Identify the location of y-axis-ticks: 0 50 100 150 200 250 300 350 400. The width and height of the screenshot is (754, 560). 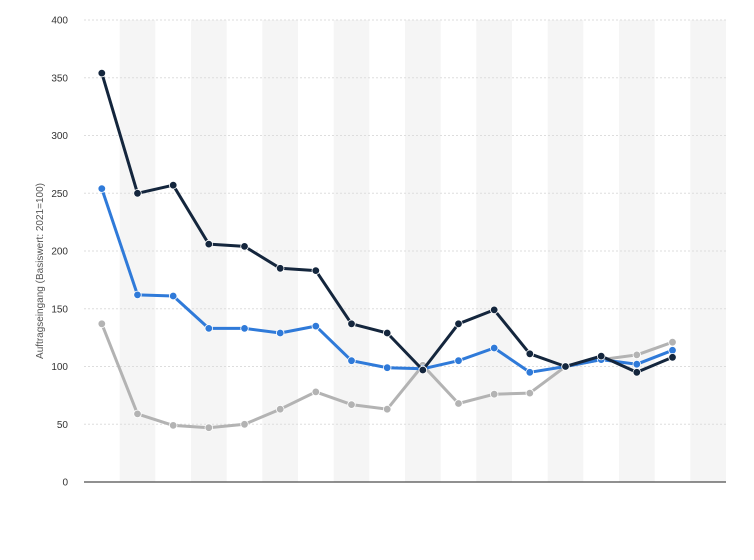
(59, 252).